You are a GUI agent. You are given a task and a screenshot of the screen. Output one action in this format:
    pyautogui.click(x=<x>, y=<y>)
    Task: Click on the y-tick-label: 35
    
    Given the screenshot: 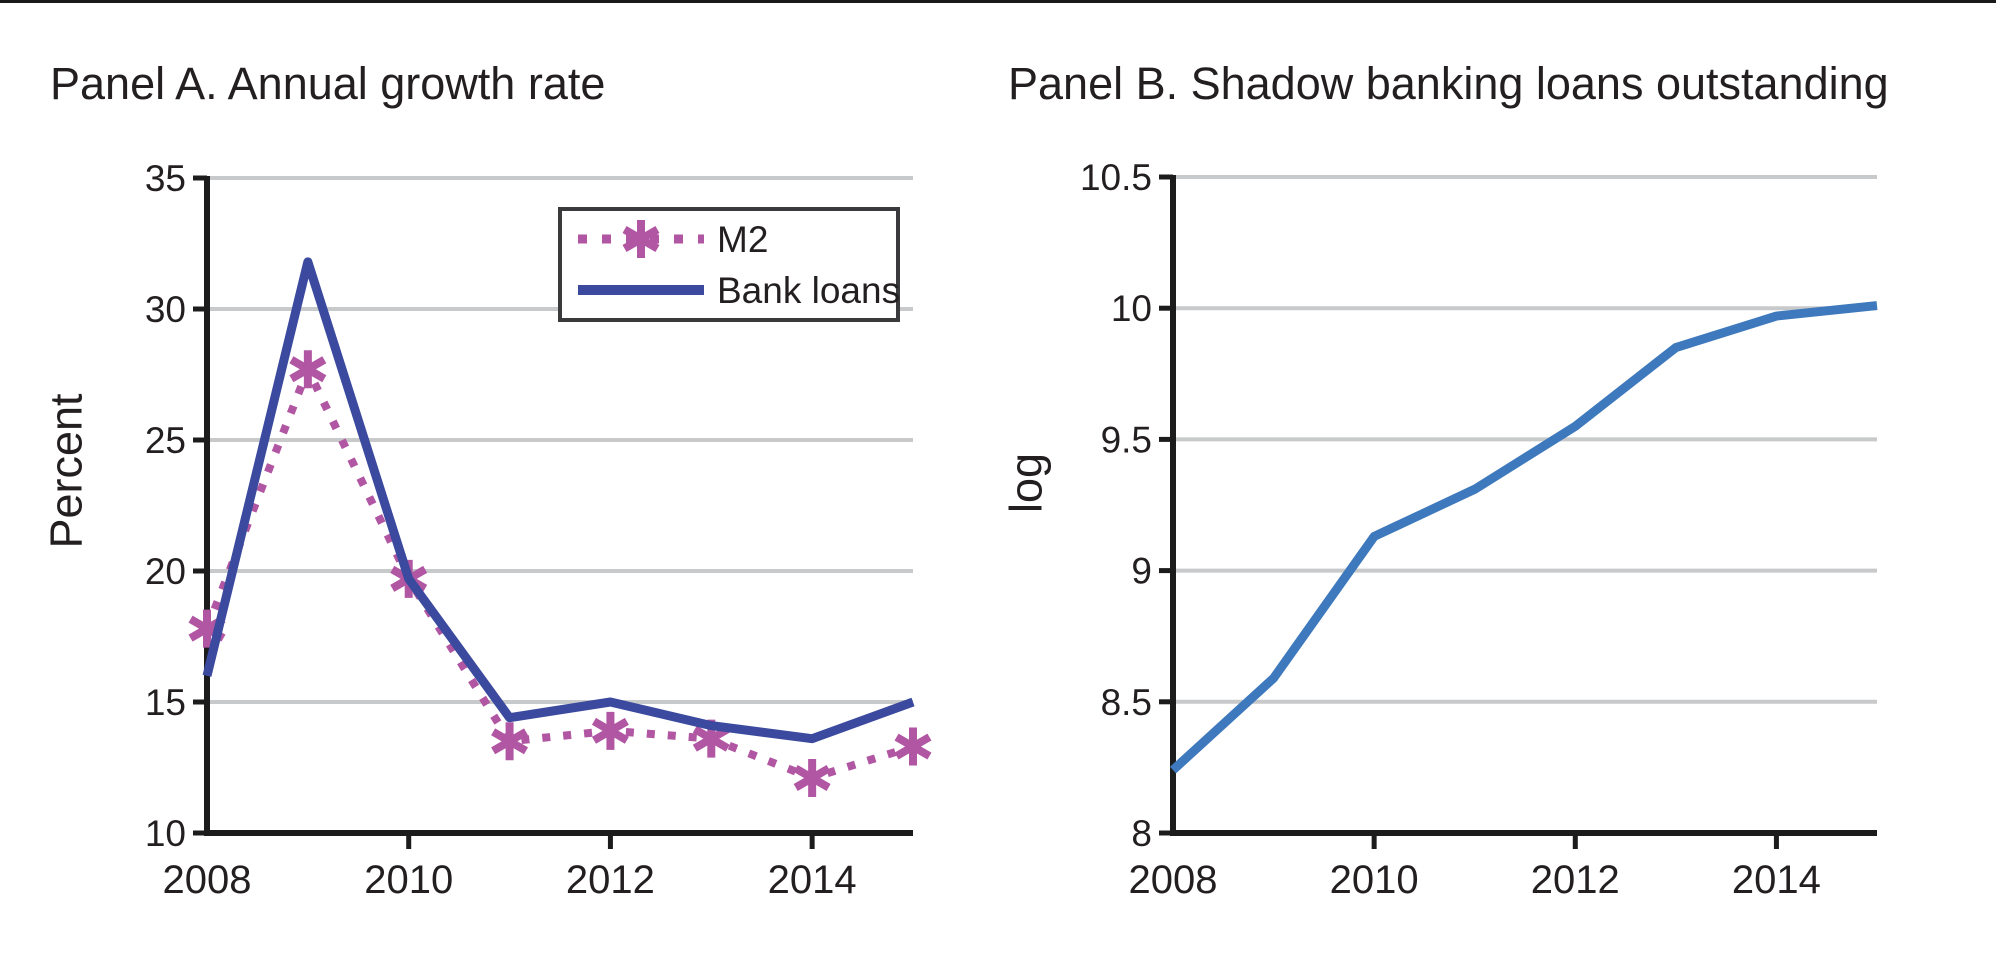 What is the action you would take?
    pyautogui.click(x=165, y=178)
    